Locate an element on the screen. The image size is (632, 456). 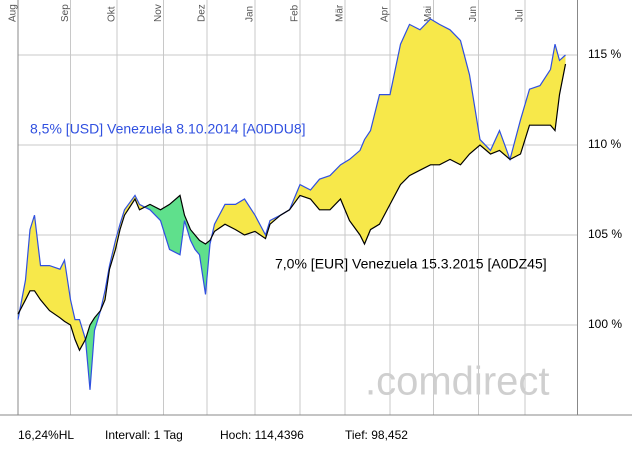
y-tick-label: 100 % is located at coordinates (605, 324).